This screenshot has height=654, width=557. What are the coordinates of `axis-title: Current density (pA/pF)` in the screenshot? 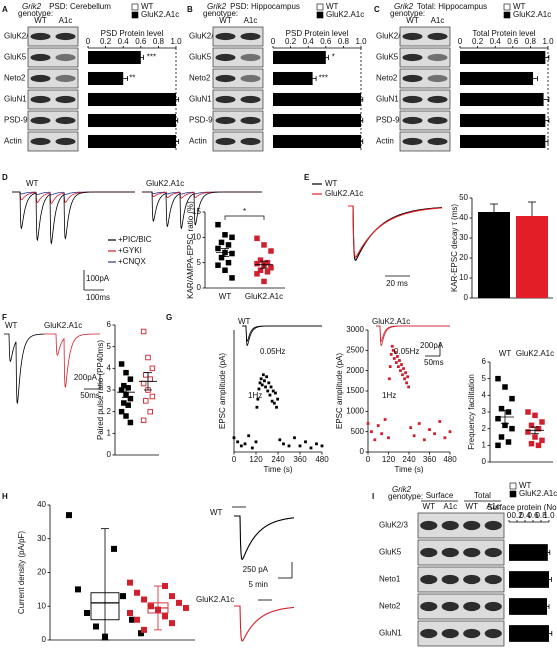 It's located at (21, 572).